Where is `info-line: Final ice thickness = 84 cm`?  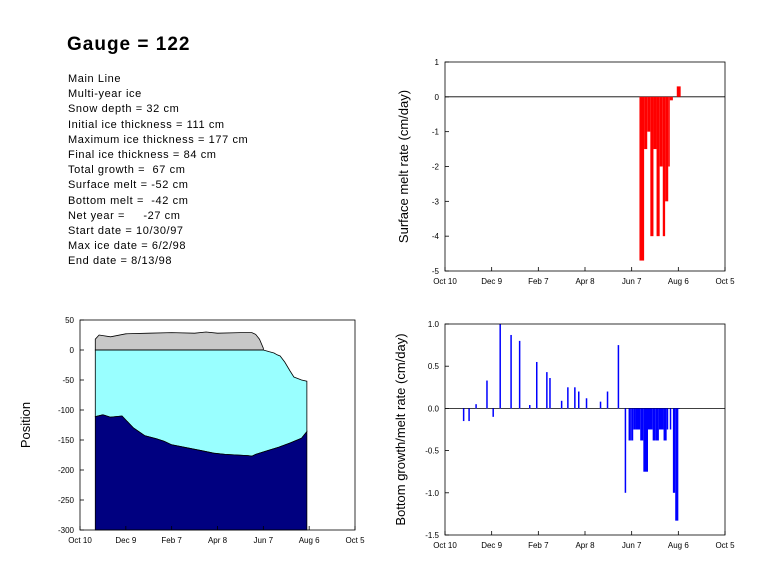 info-line: Final ice thickness = 84 cm is located at coordinates (142, 155).